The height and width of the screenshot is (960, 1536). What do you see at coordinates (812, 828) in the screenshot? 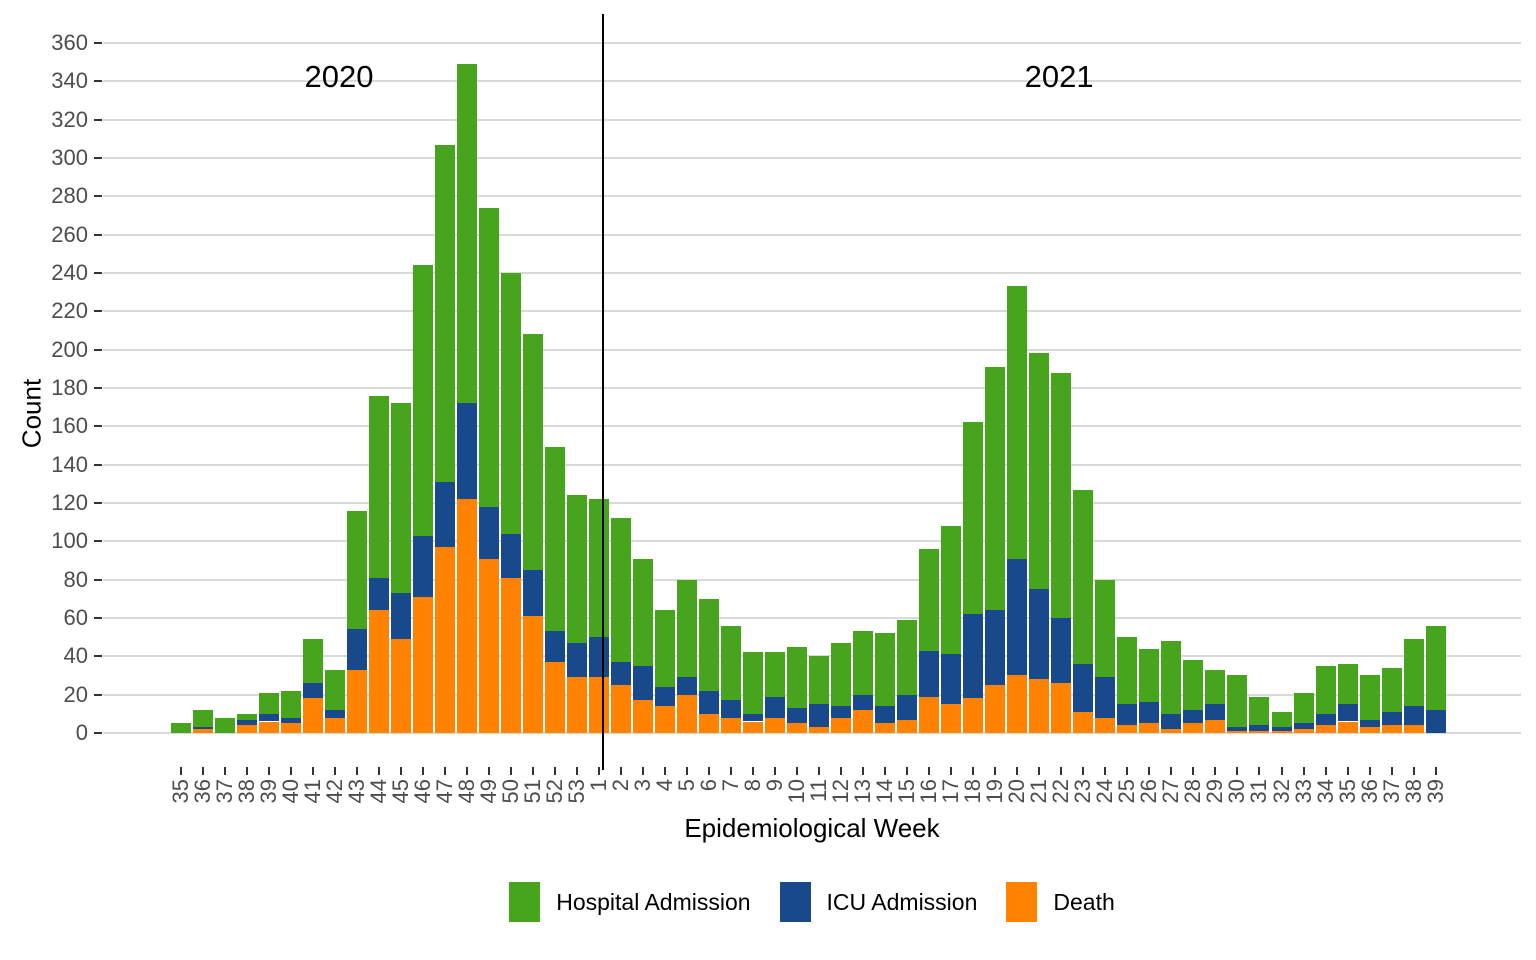
I see `x-axis-title: Epidemiological Week` at bounding box center [812, 828].